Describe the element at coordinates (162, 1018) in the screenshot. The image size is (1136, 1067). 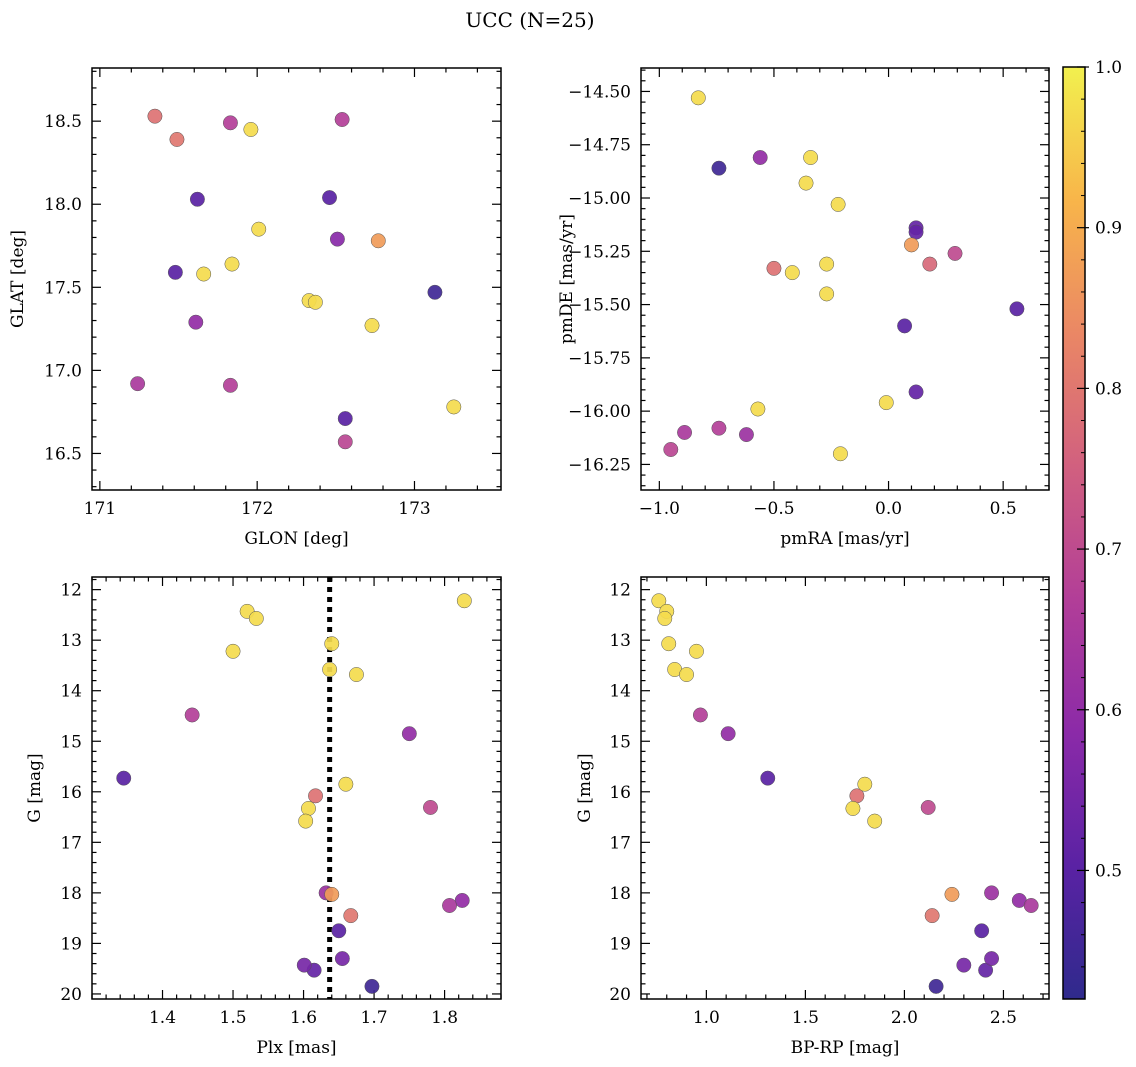
I see `x-tick-label: 1.4` at that location.